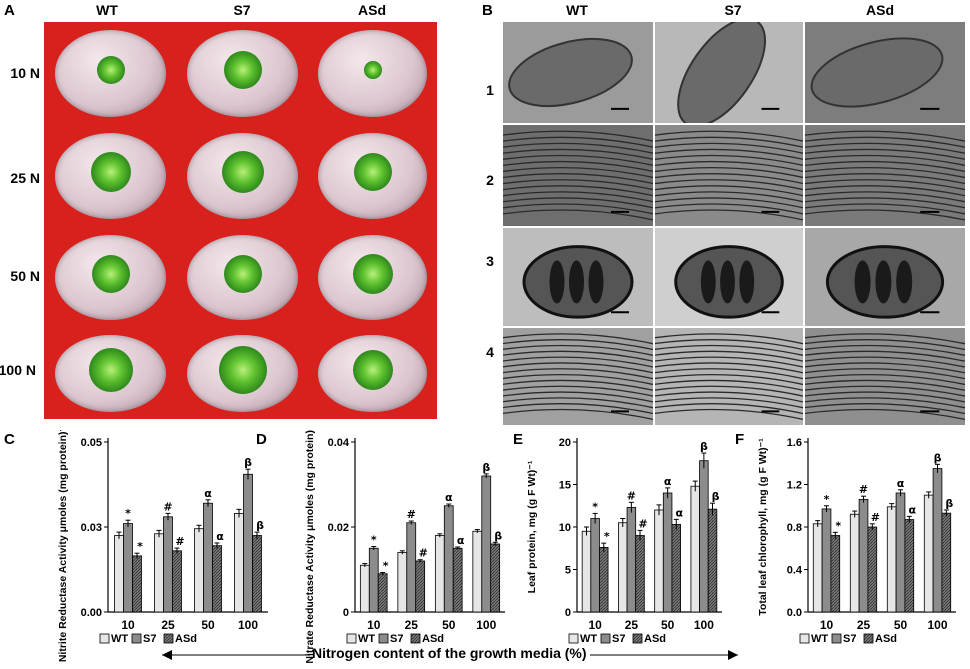 This screenshot has width=970, height=669. I want to click on panel-b-label: B, so click(487, 10).